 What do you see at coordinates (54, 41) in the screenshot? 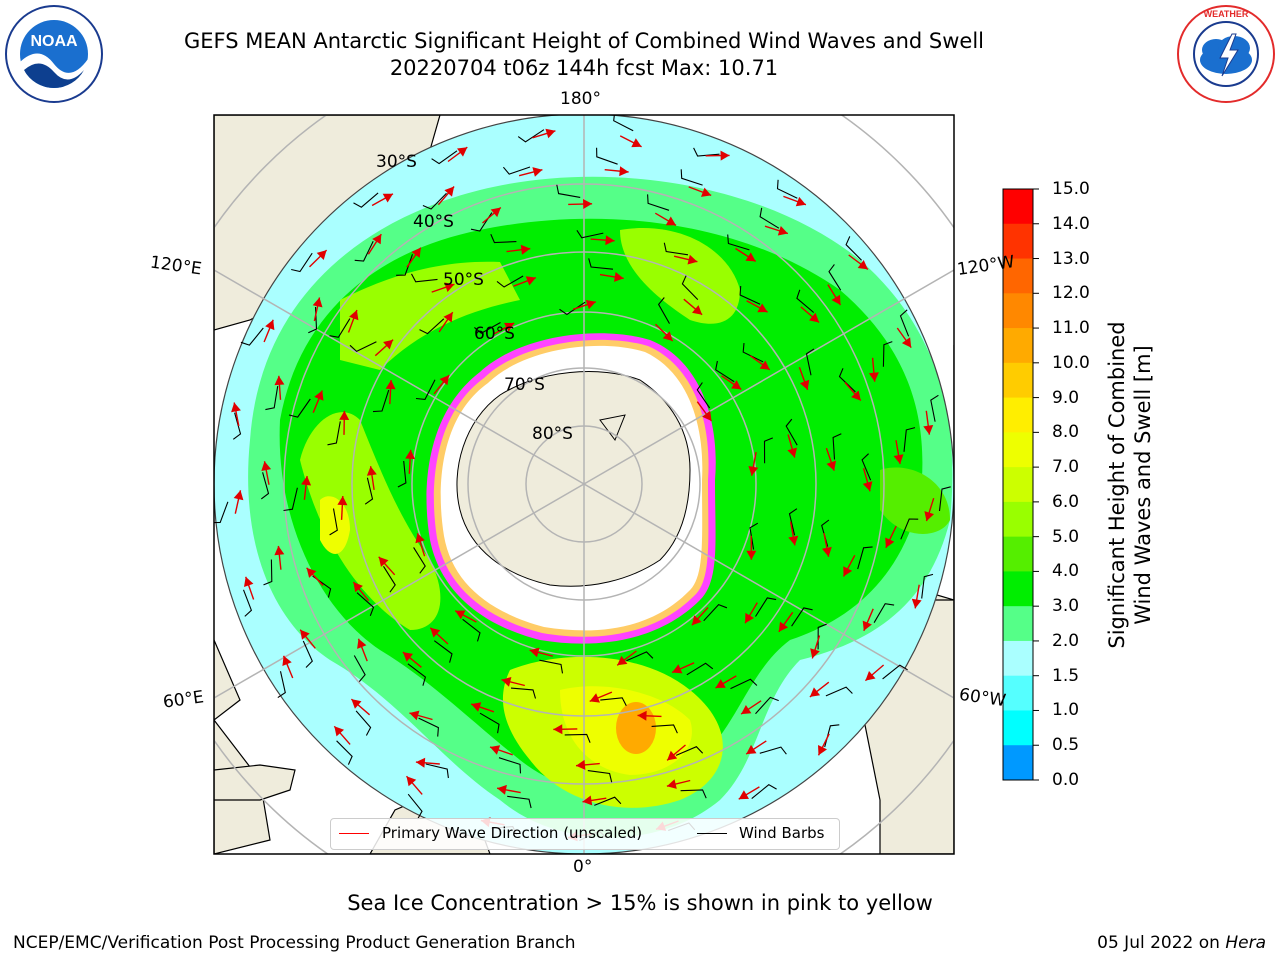
I see `svg-text: NOAA` at bounding box center [54, 41].